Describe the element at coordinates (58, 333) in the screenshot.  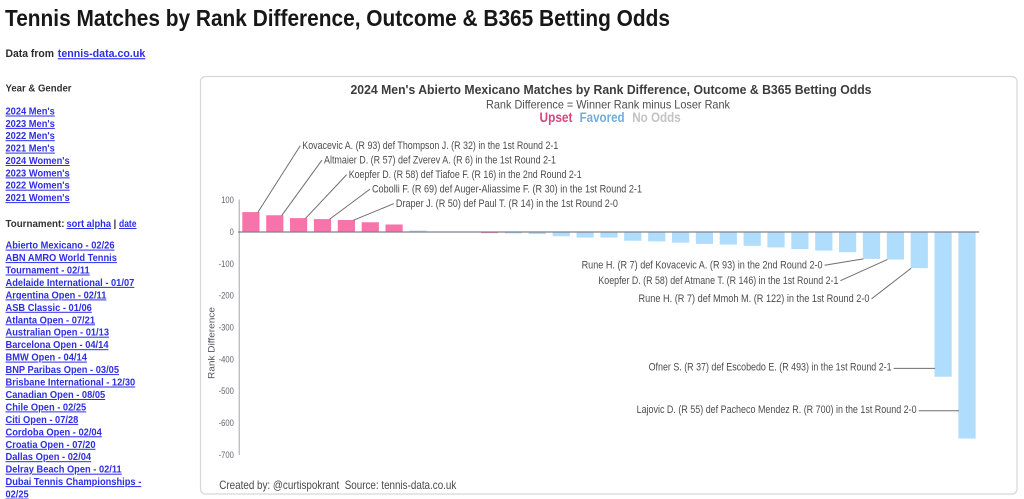
I see `svg-text: Australian Open - 01/13` at that location.